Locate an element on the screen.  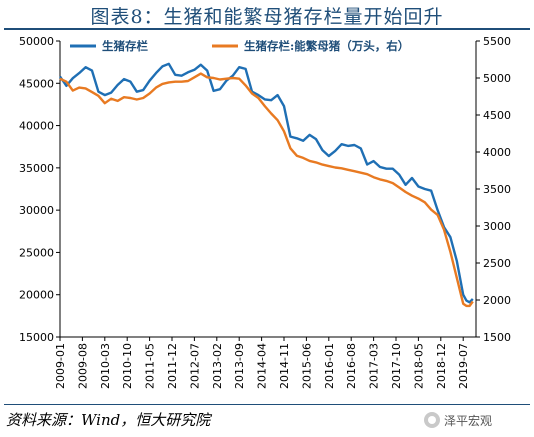
y-left-tick-label: 50000 is located at coordinates (36, 41).